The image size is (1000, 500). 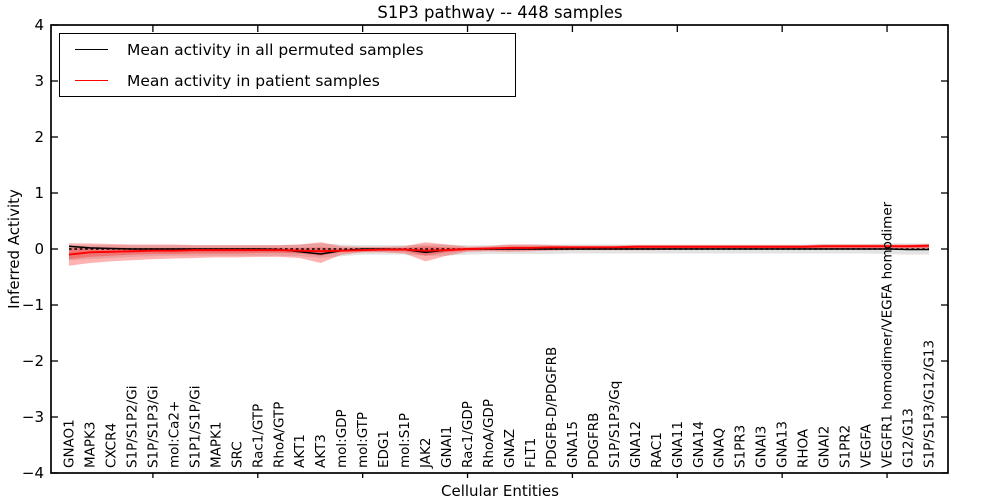 What do you see at coordinates (39, 25) in the screenshot?
I see `y-tick-label: 4` at bounding box center [39, 25].